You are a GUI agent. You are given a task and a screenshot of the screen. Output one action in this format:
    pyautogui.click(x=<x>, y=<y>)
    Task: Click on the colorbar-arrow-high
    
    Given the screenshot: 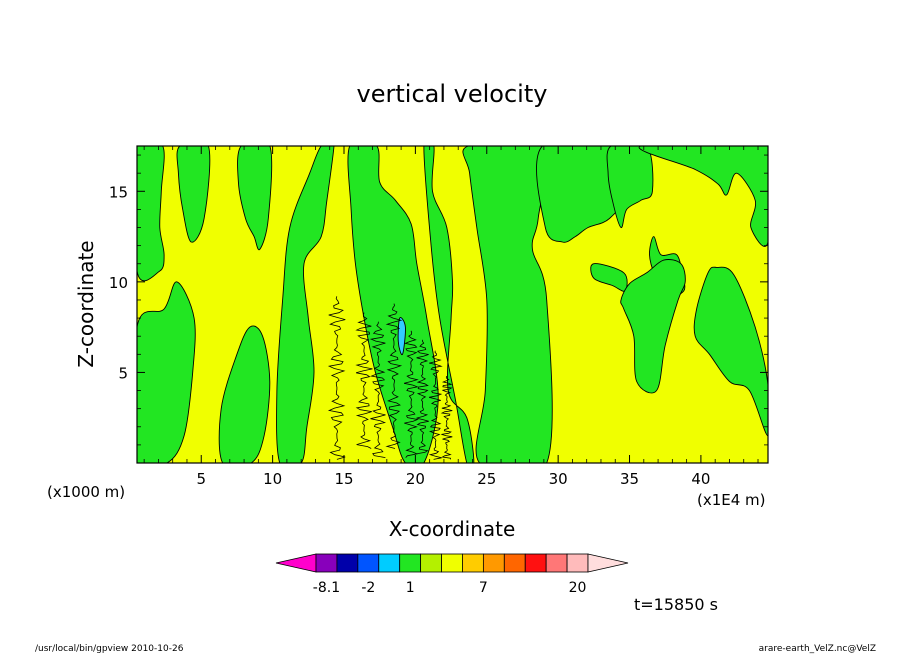 What is the action you would take?
    pyautogui.click(x=608, y=563)
    